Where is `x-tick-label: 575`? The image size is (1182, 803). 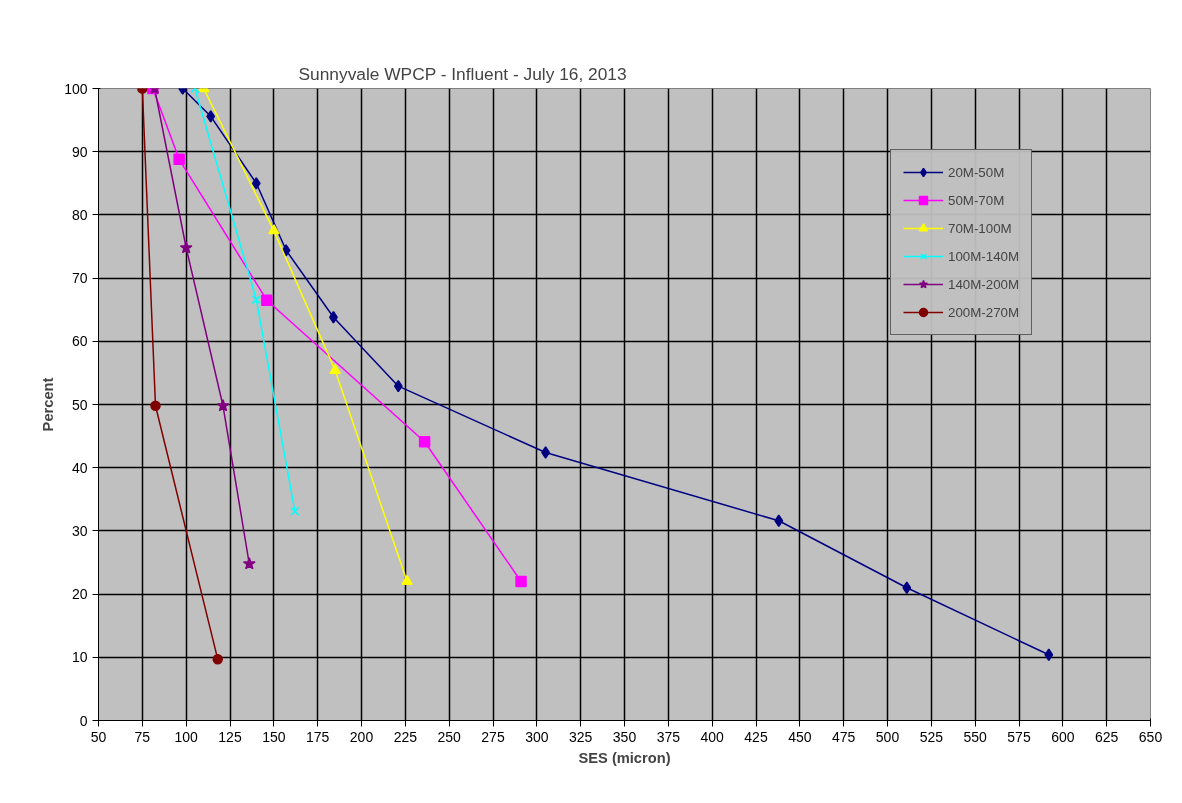 x-tick-label: 575 is located at coordinates (1019, 736).